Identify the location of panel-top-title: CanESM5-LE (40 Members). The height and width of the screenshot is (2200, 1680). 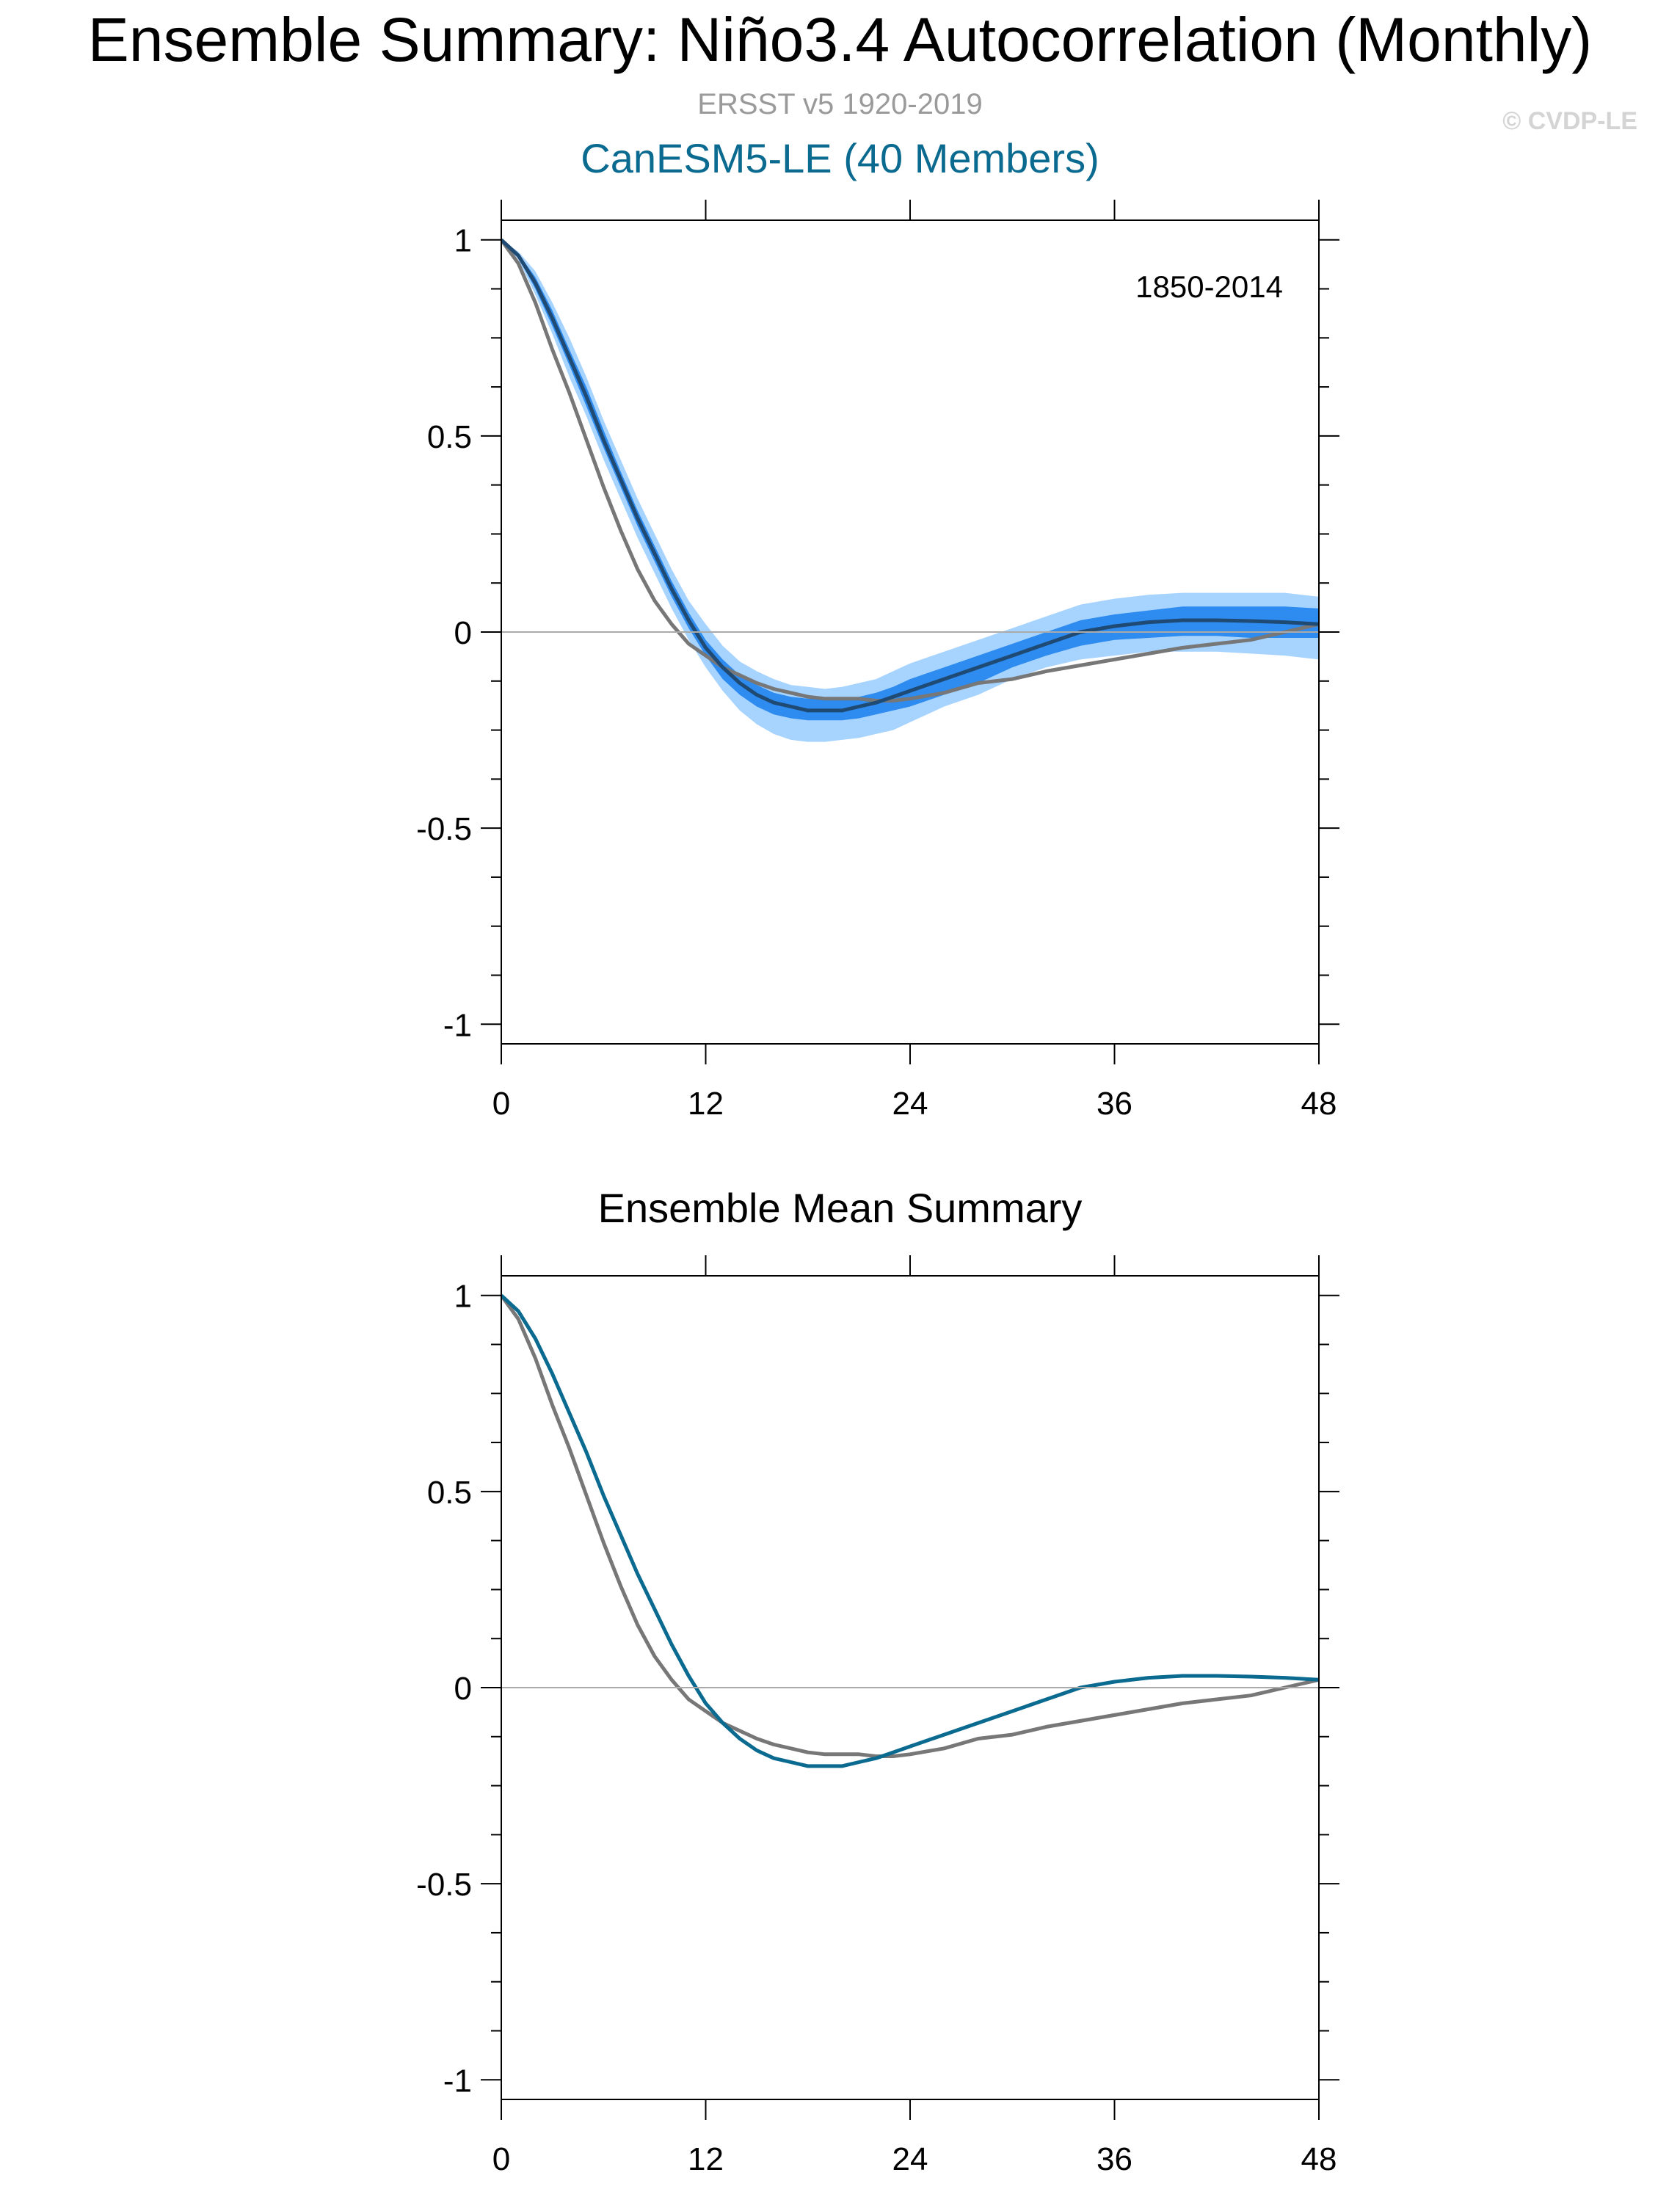
(840, 158).